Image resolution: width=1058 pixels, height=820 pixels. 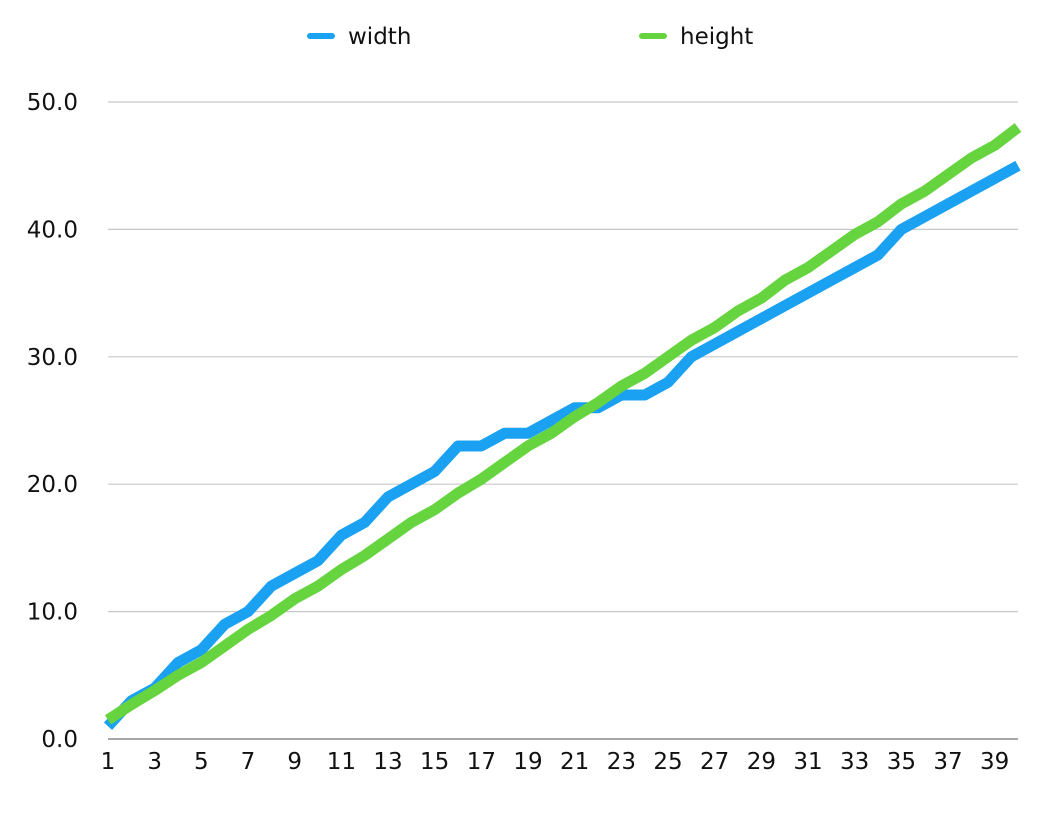 What do you see at coordinates (379, 37) in the screenshot?
I see `legend-label-width: width` at bounding box center [379, 37].